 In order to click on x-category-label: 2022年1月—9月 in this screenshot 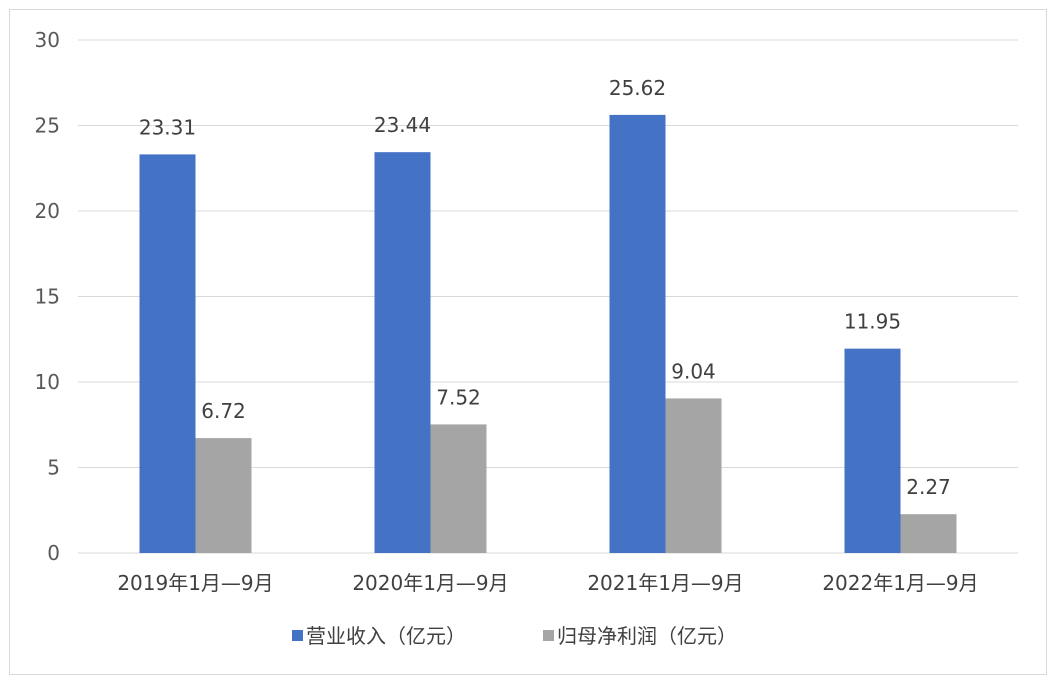, I will do `click(900, 583)`.